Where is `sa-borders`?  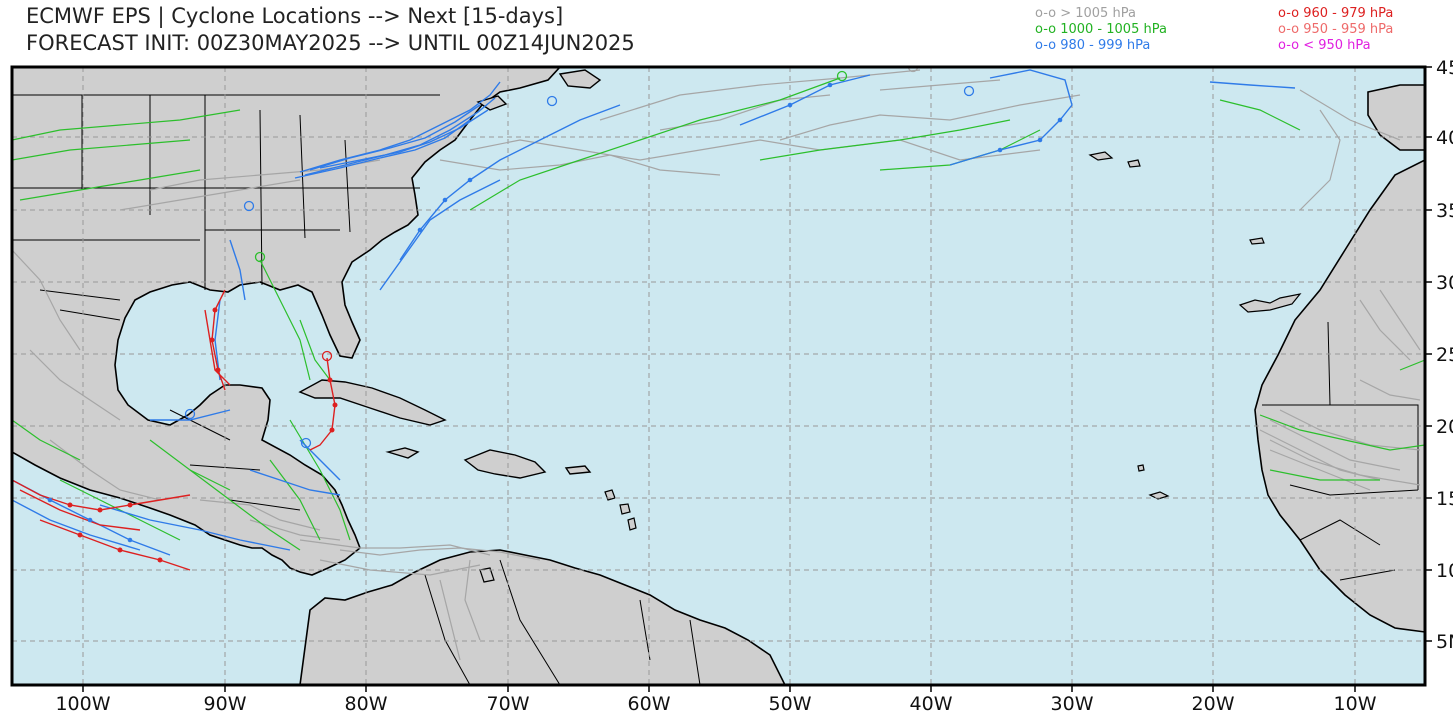 sa-borders is located at coordinates (562, 622).